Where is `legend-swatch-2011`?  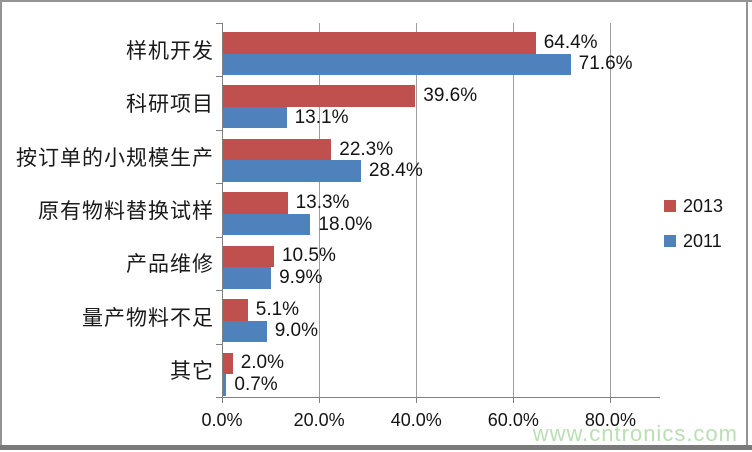
legend-swatch-2011 is located at coordinates (670, 241).